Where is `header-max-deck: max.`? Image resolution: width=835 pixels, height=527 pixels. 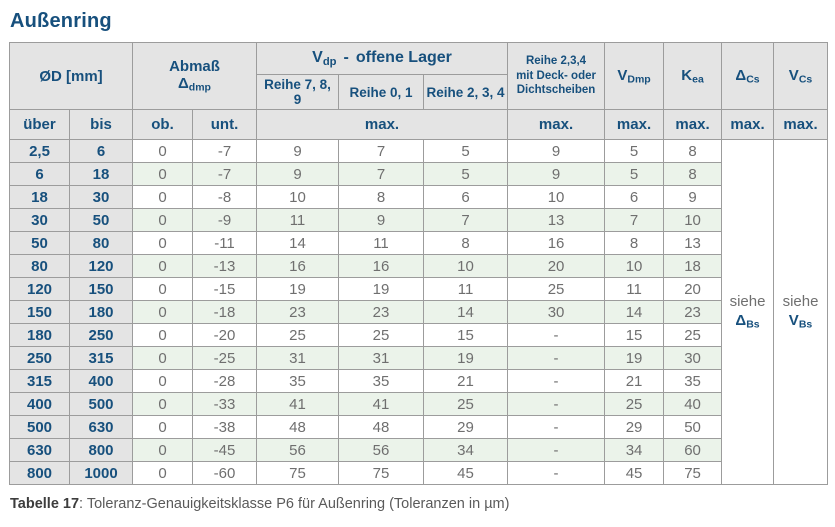 header-max-deck: max. is located at coordinates (556, 124).